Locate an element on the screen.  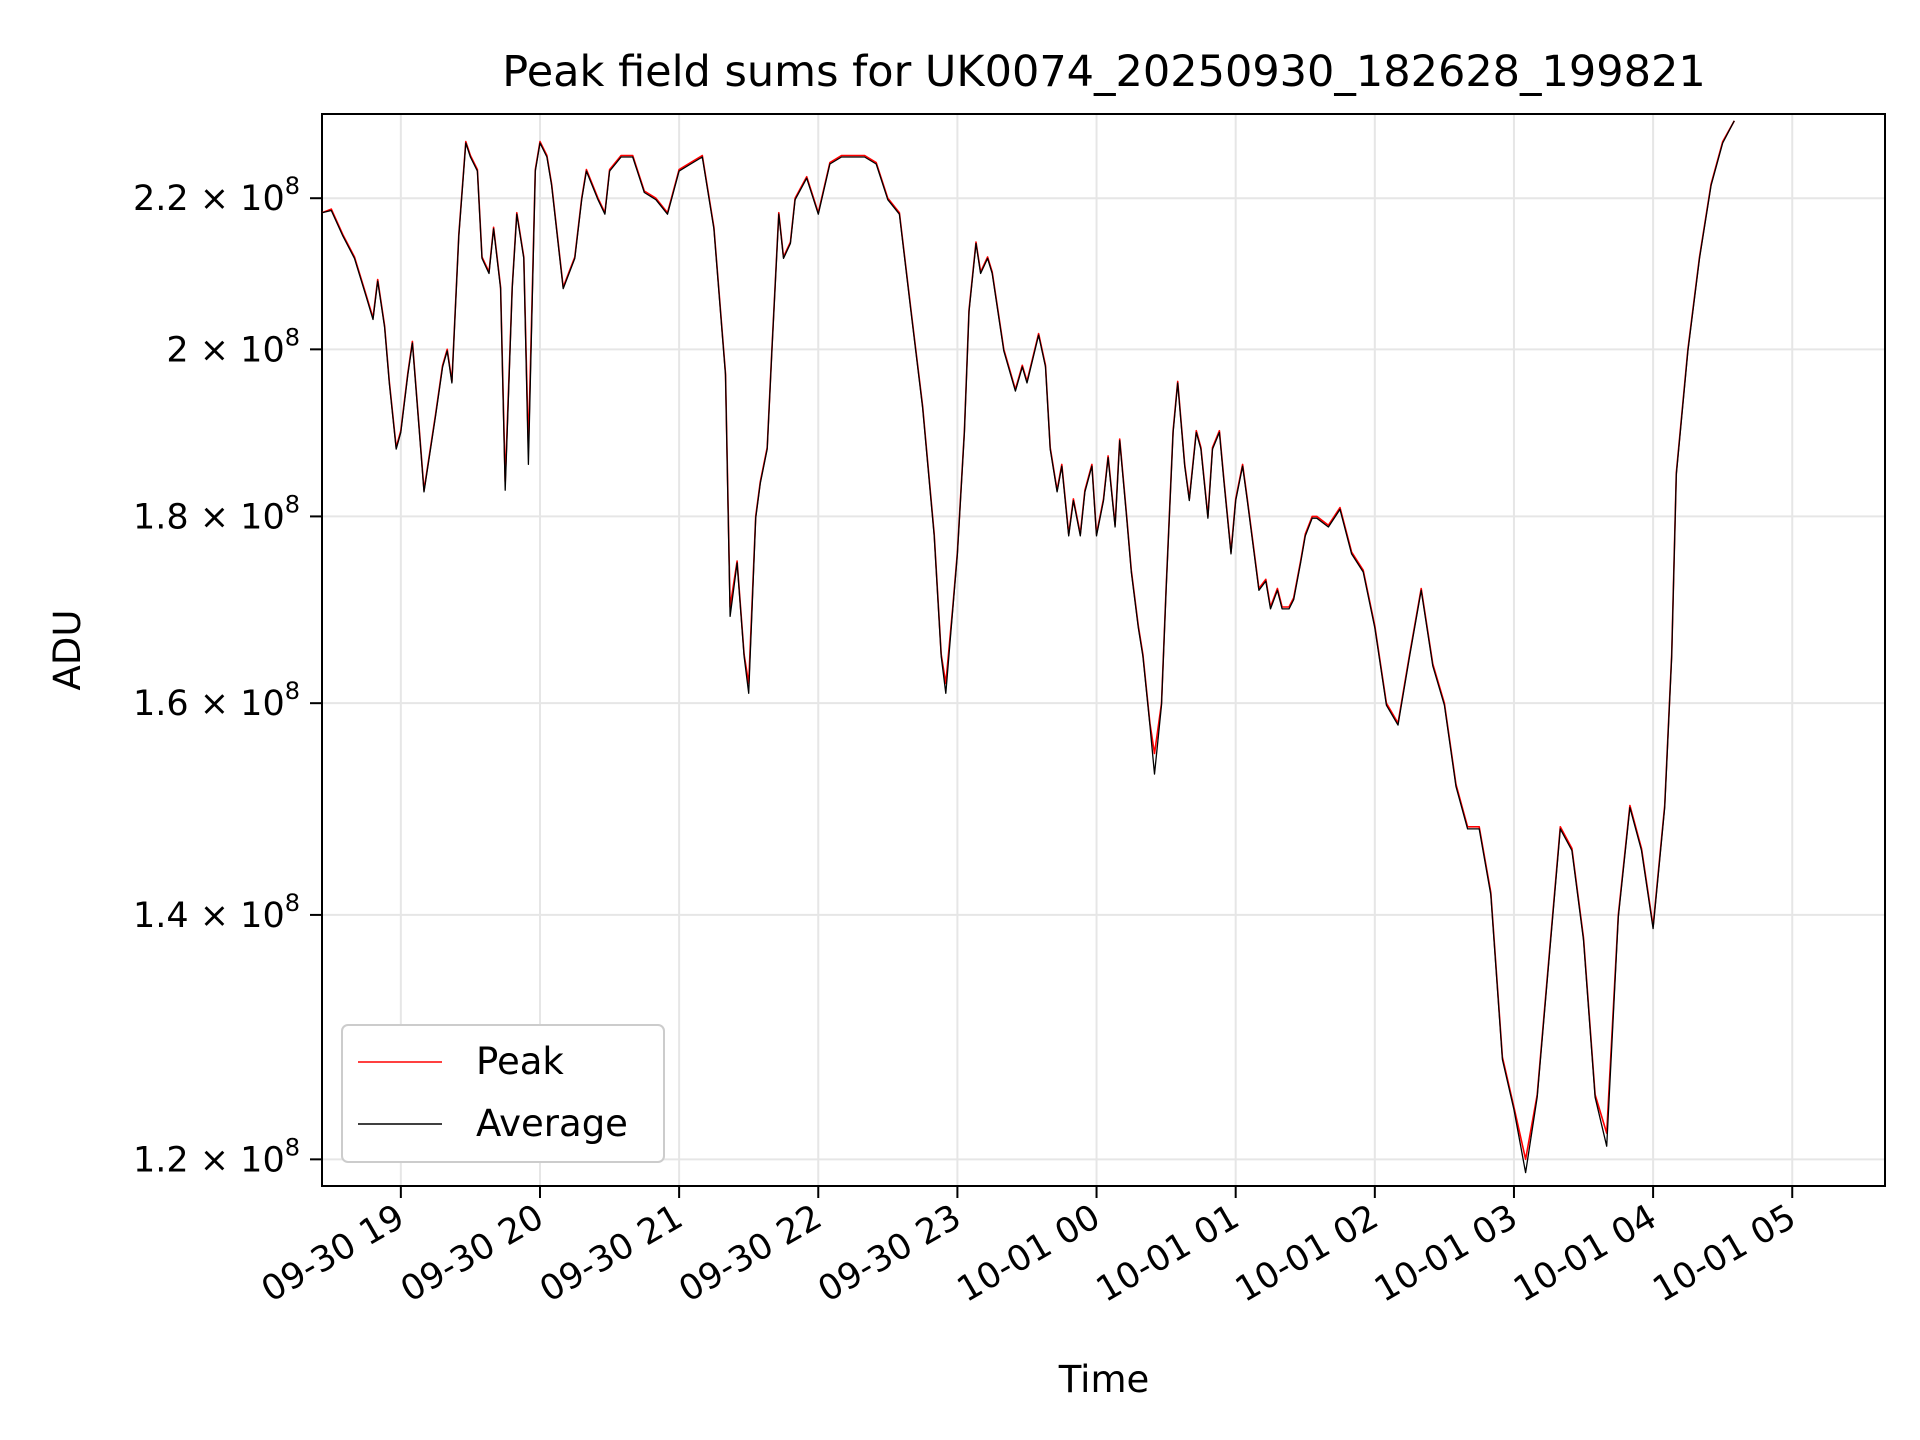
x-axis-label: Time is located at coordinates (1104, 1379).